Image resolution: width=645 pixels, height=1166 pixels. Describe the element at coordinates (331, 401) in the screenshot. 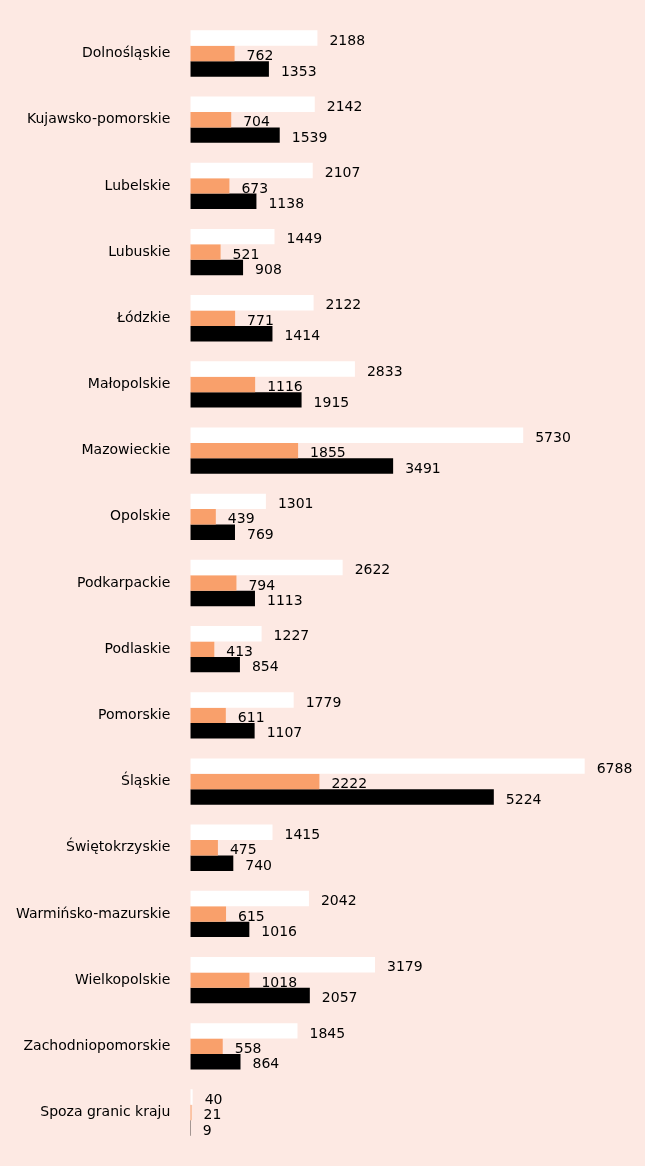

I see `data-label: 1915` at that location.